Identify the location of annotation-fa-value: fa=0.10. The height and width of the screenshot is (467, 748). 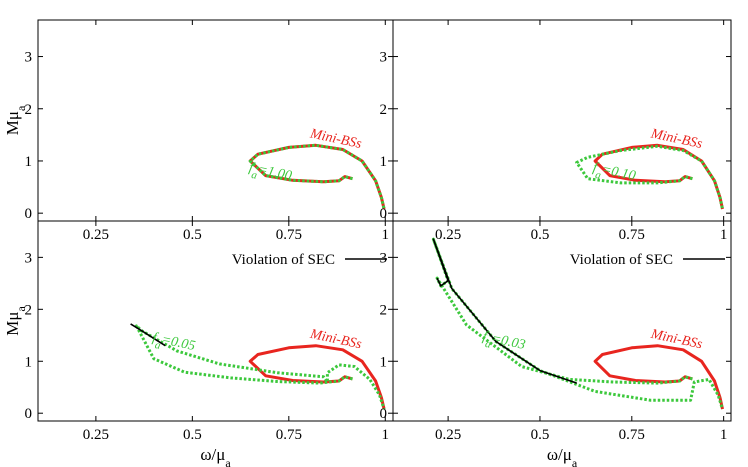
(613, 174).